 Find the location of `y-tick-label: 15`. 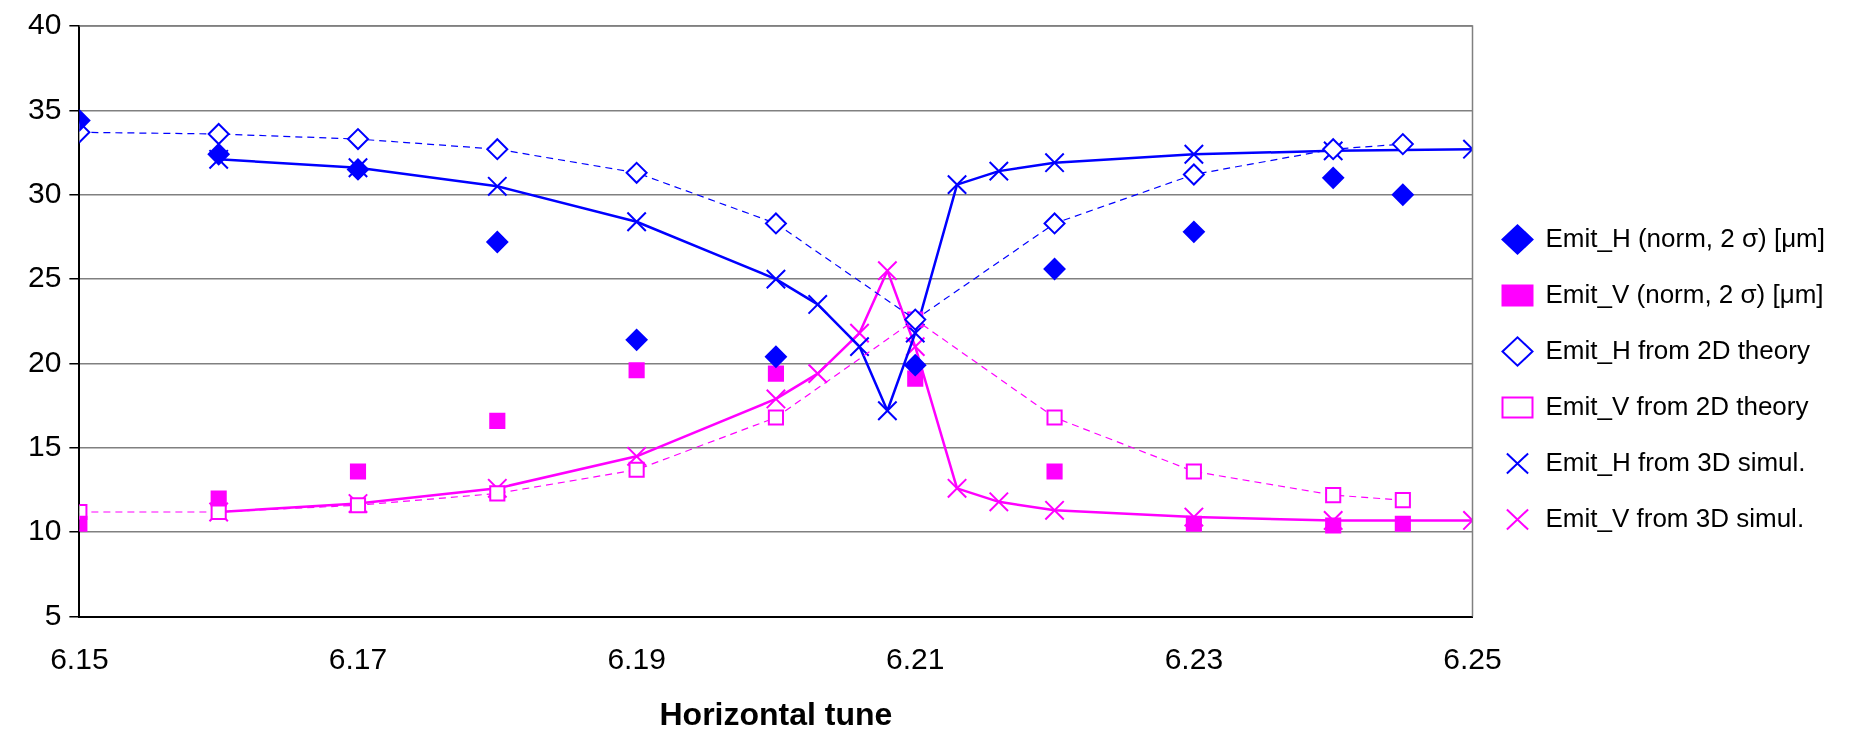

y-tick-label: 15 is located at coordinates (44, 446).